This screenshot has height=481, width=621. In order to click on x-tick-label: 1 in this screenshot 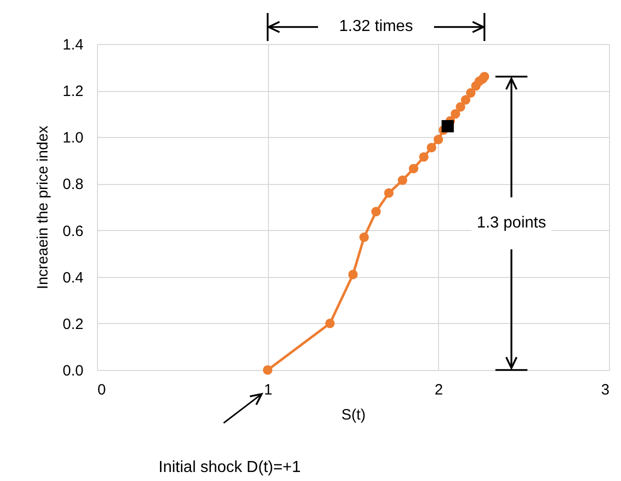, I will do `click(268, 390)`.